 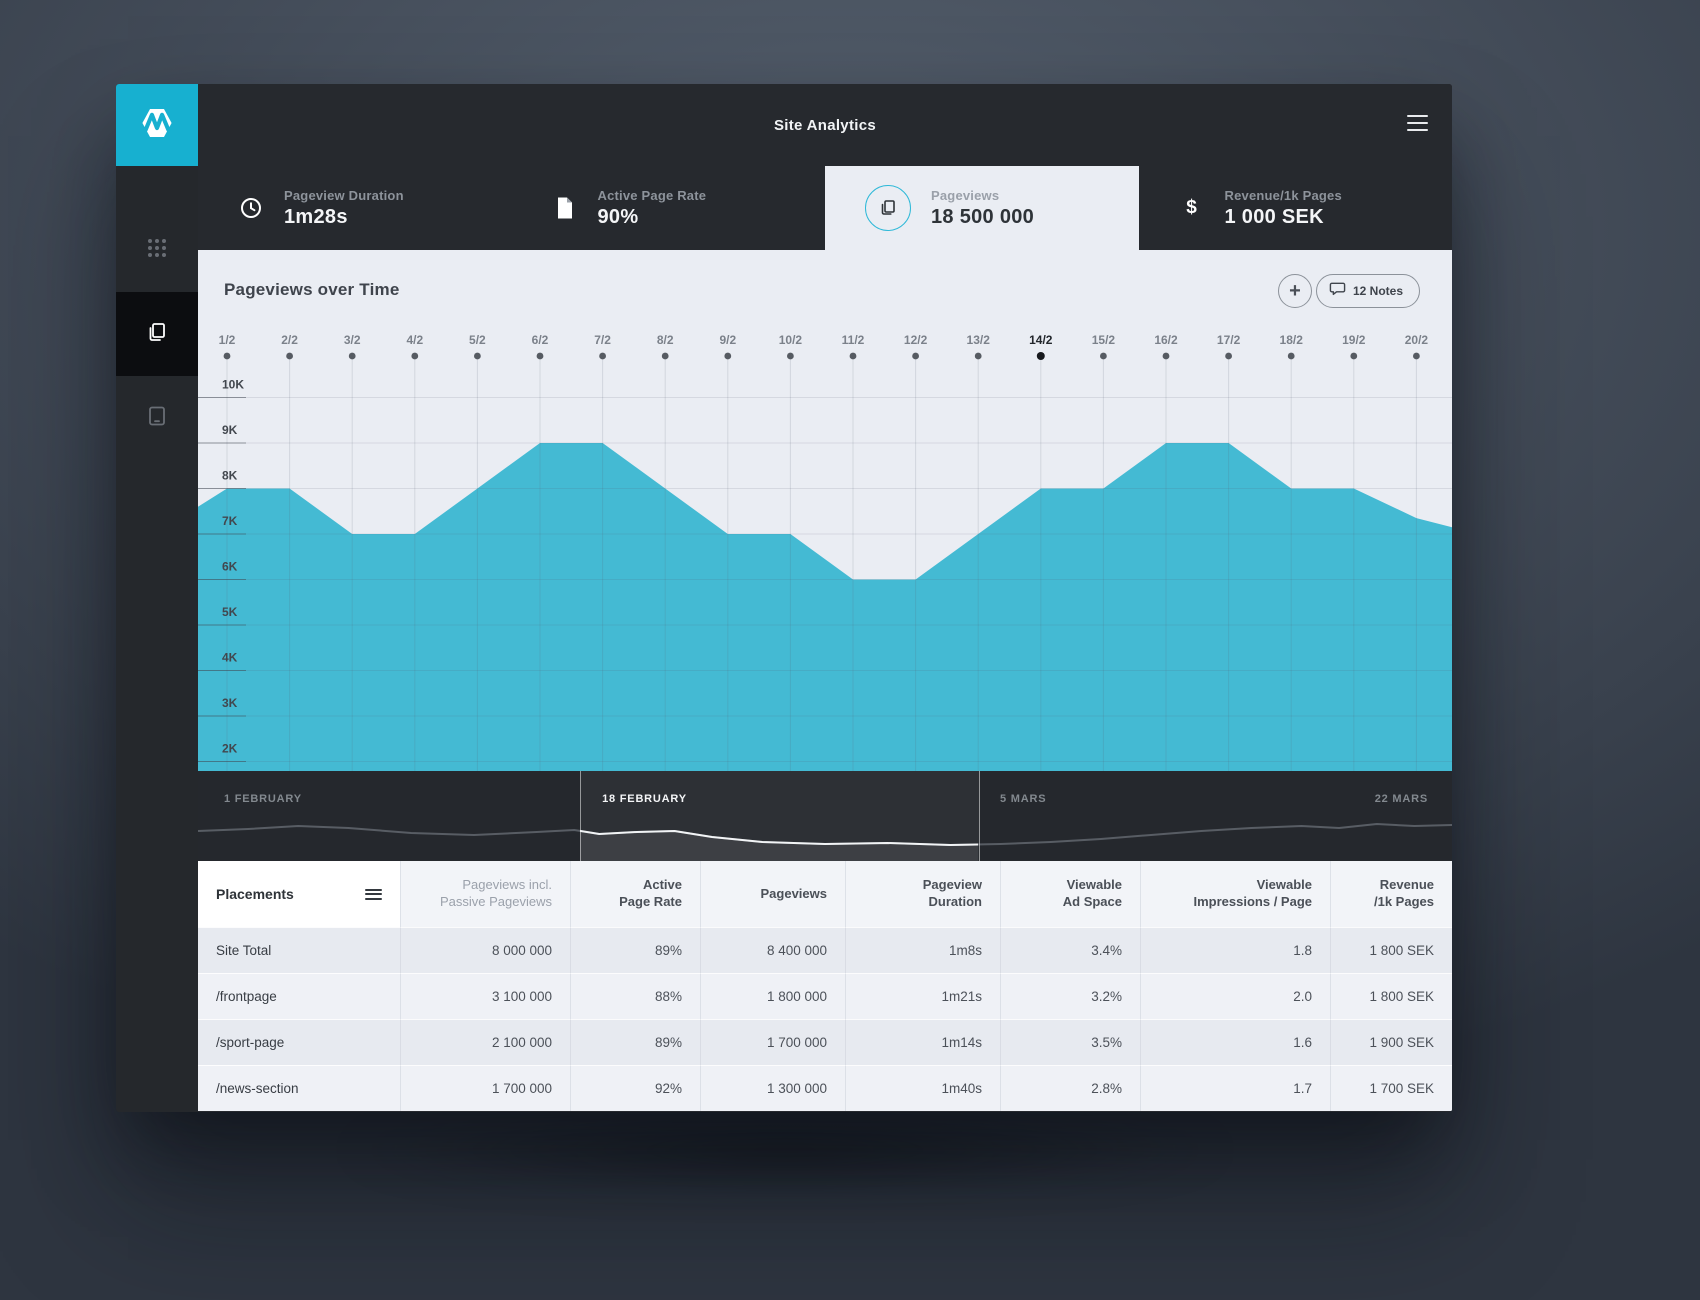 I want to click on timeline-label: 5 MARS, so click(x=1023, y=799).